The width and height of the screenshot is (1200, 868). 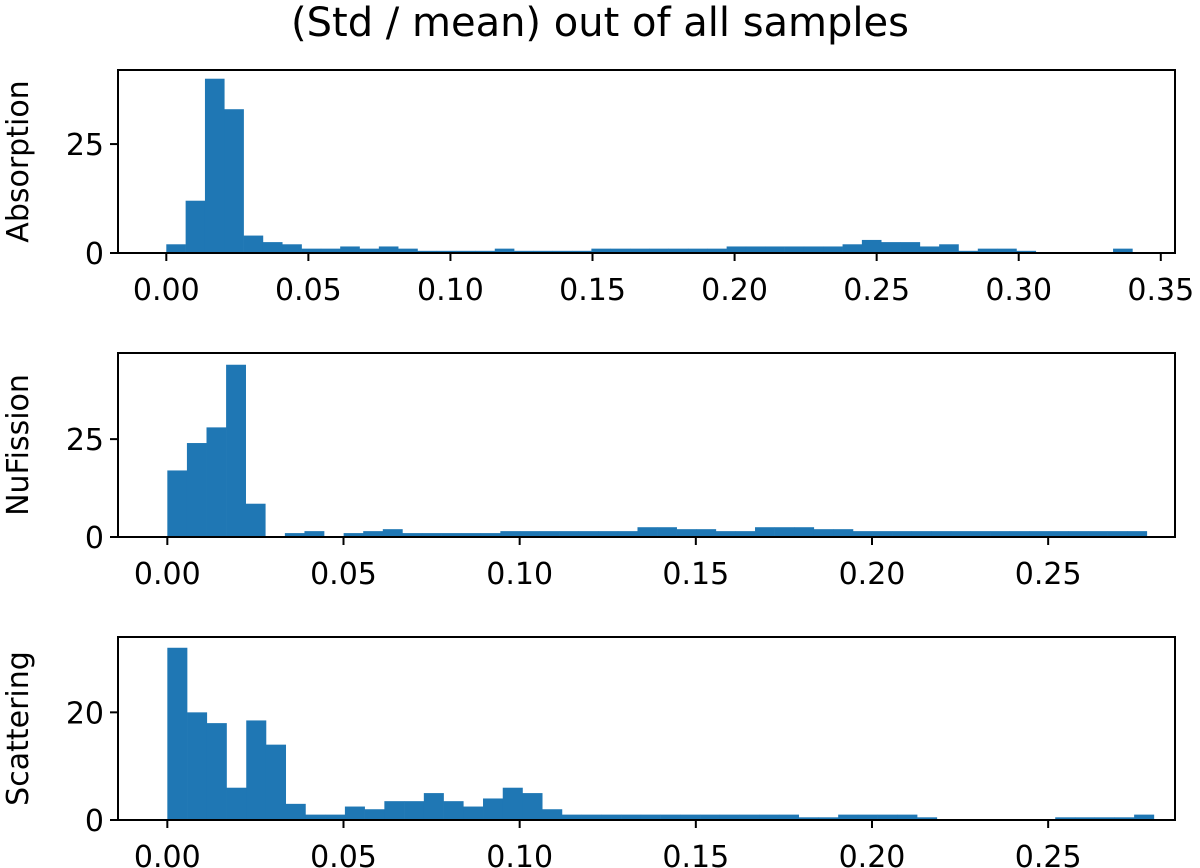 What do you see at coordinates (85, 440) in the screenshot?
I see `y-tick-label: 25` at bounding box center [85, 440].